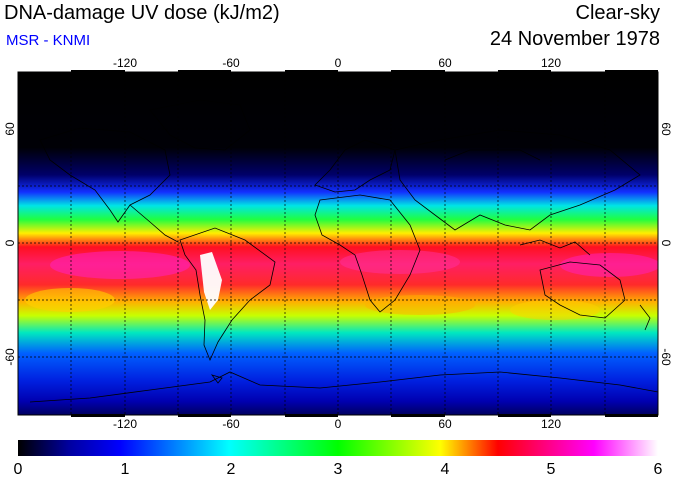 This screenshot has width=678, height=480. I want to click on lon-tick-label-top: 120, so click(551, 63).